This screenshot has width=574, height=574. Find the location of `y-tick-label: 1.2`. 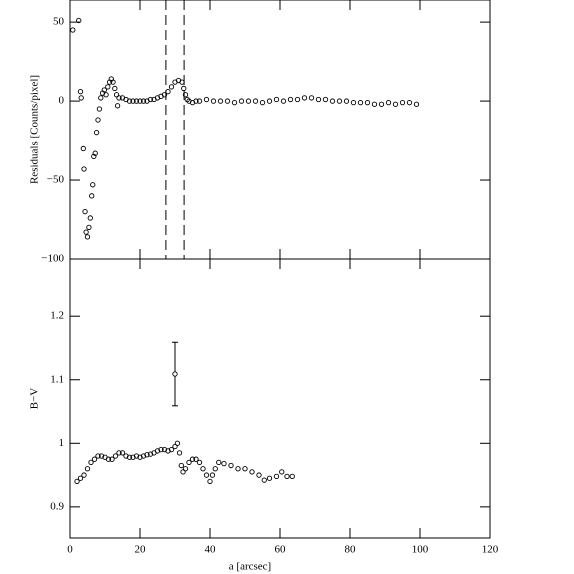

y-tick-label: 1.2 is located at coordinates (57, 316).